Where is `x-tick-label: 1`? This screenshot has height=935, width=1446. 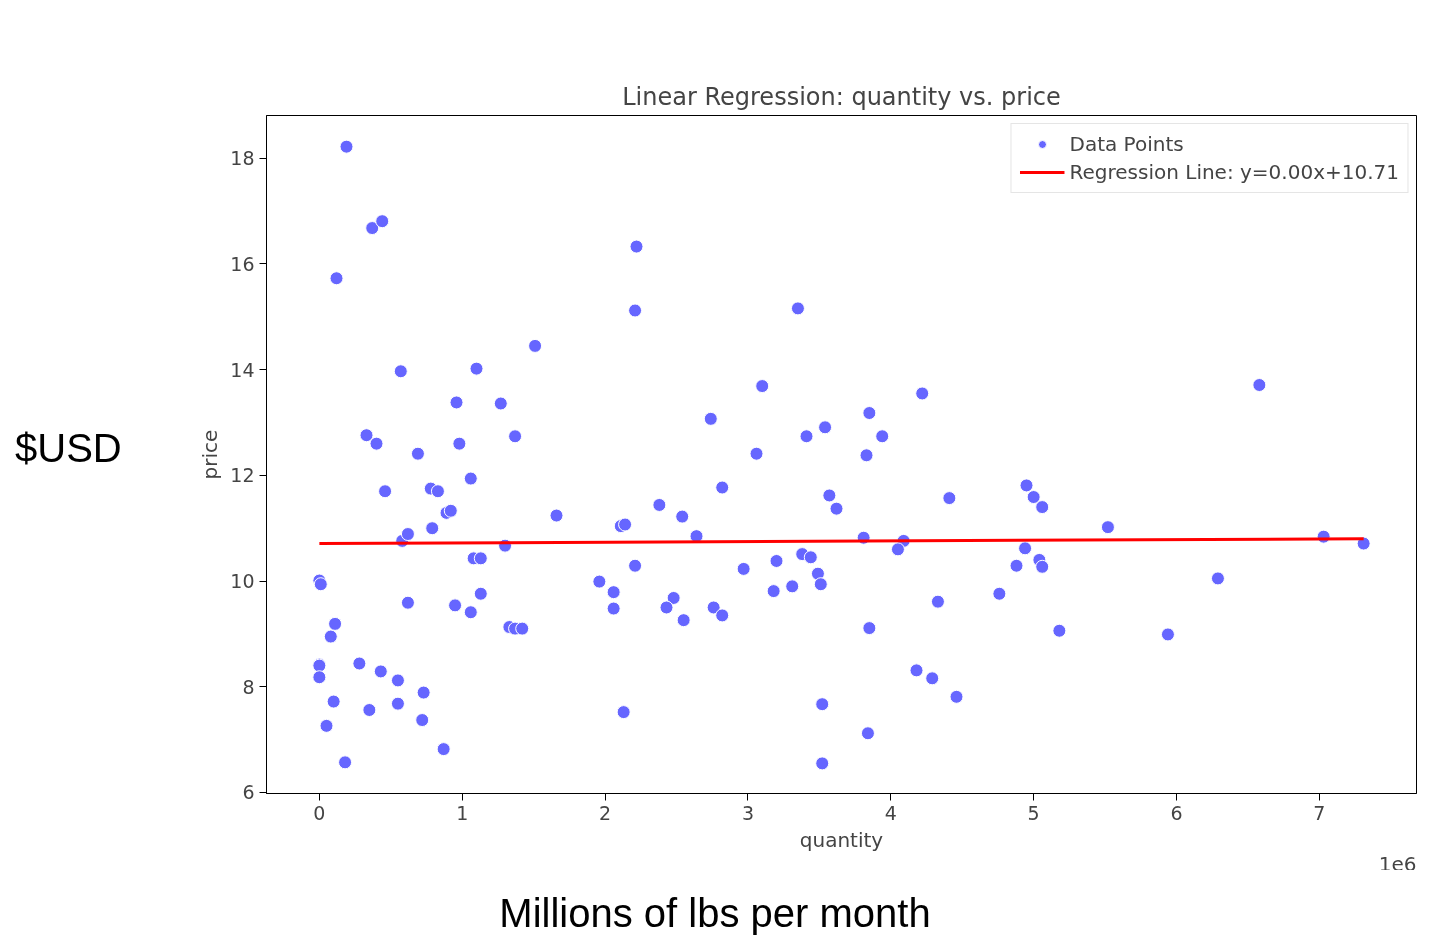 x-tick-label: 1 is located at coordinates (462, 812).